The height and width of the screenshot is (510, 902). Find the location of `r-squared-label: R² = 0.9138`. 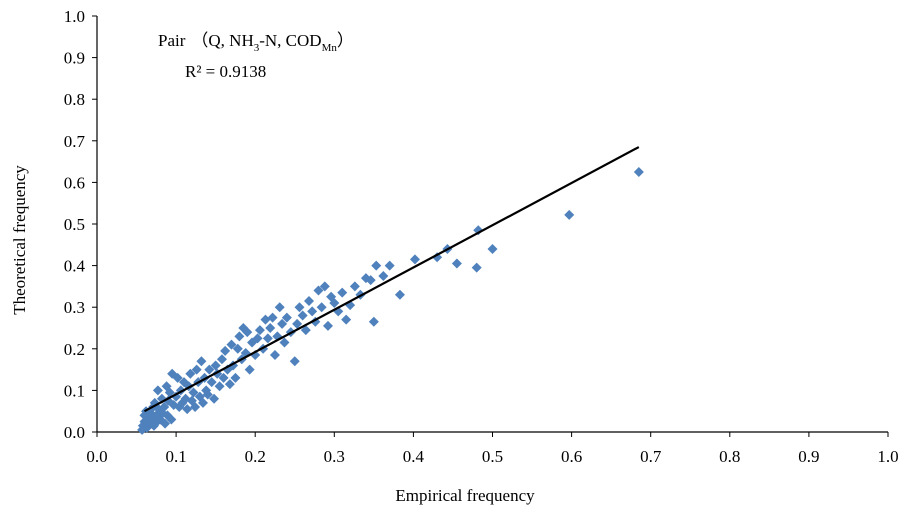

r-squared-label: R² = 0.9138 is located at coordinates (225, 71).